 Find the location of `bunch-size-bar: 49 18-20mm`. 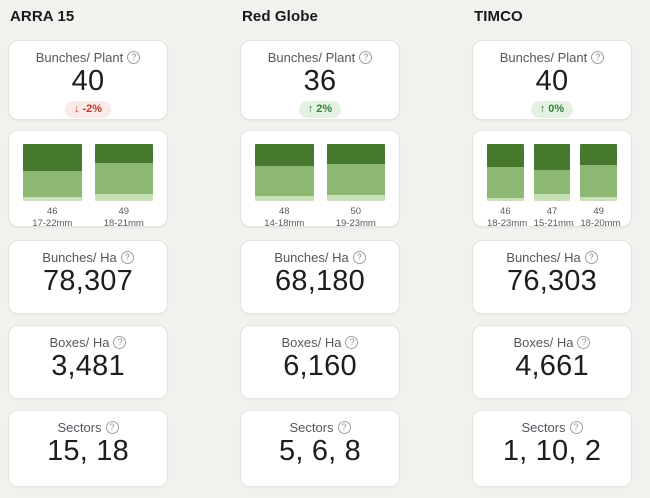

bunch-size-bar: 49 18-20mm is located at coordinates (600, 187).